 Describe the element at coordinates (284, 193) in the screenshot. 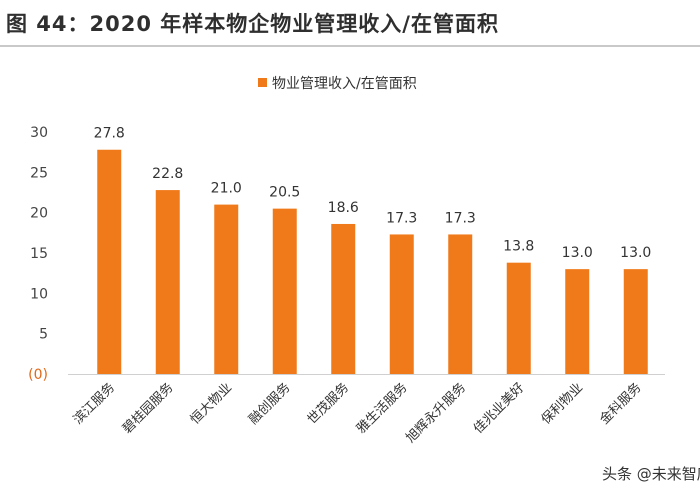

I see `data-label: 20.5` at that location.